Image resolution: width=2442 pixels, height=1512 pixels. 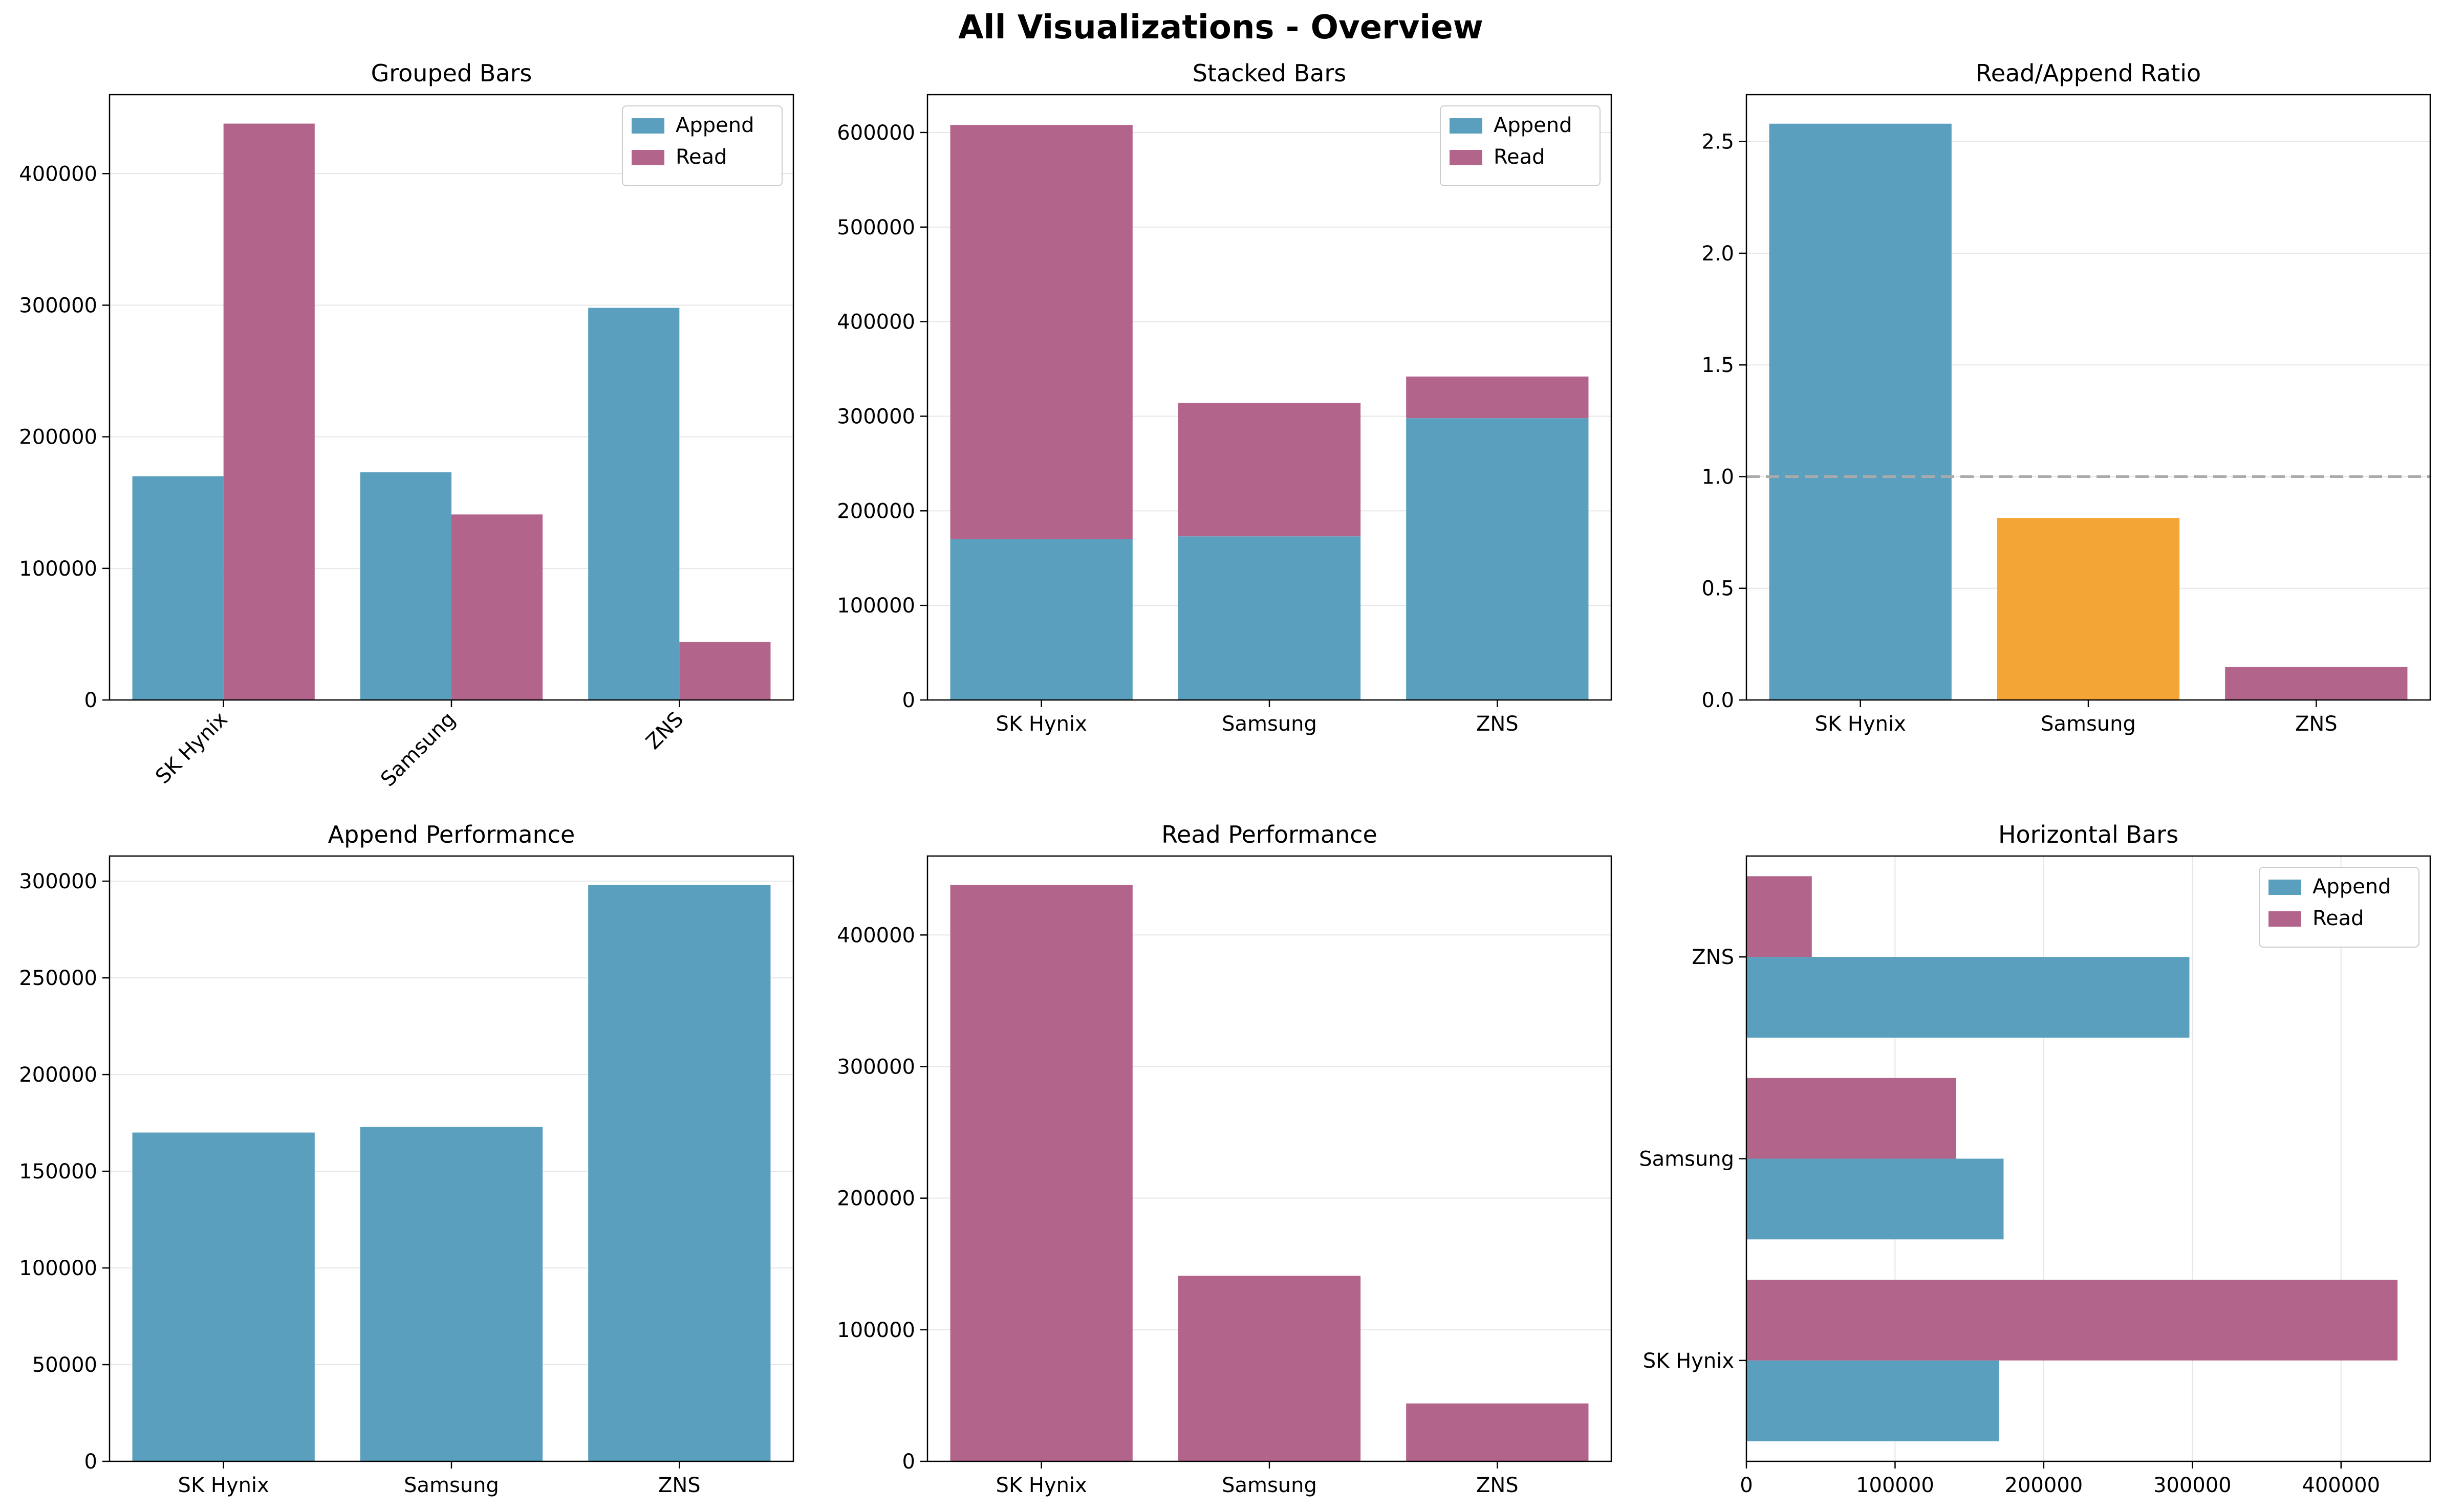 What do you see at coordinates (1269, 835) in the screenshot?
I see `panel-title: Read Performance` at bounding box center [1269, 835].